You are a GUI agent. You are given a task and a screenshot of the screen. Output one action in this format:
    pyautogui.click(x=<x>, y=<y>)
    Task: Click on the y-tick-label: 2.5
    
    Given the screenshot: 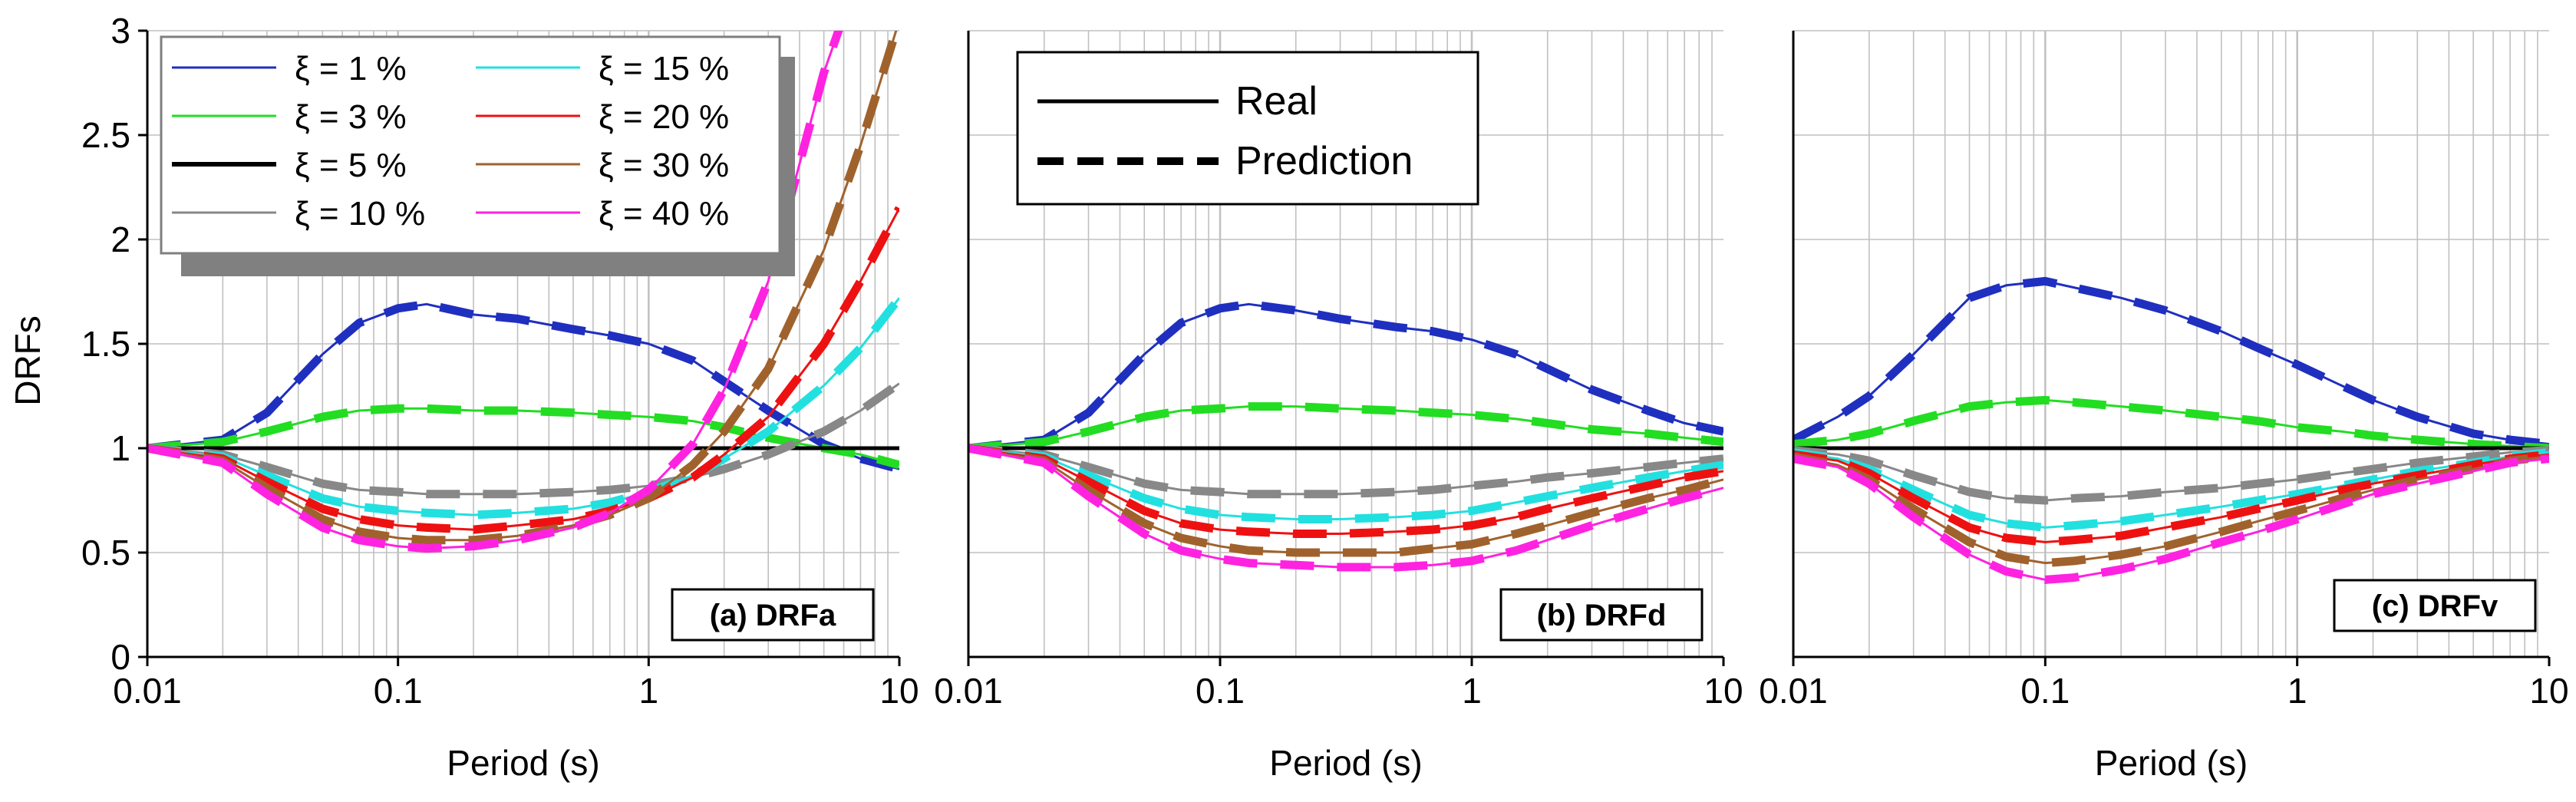 What is the action you would take?
    pyautogui.click(x=106, y=135)
    